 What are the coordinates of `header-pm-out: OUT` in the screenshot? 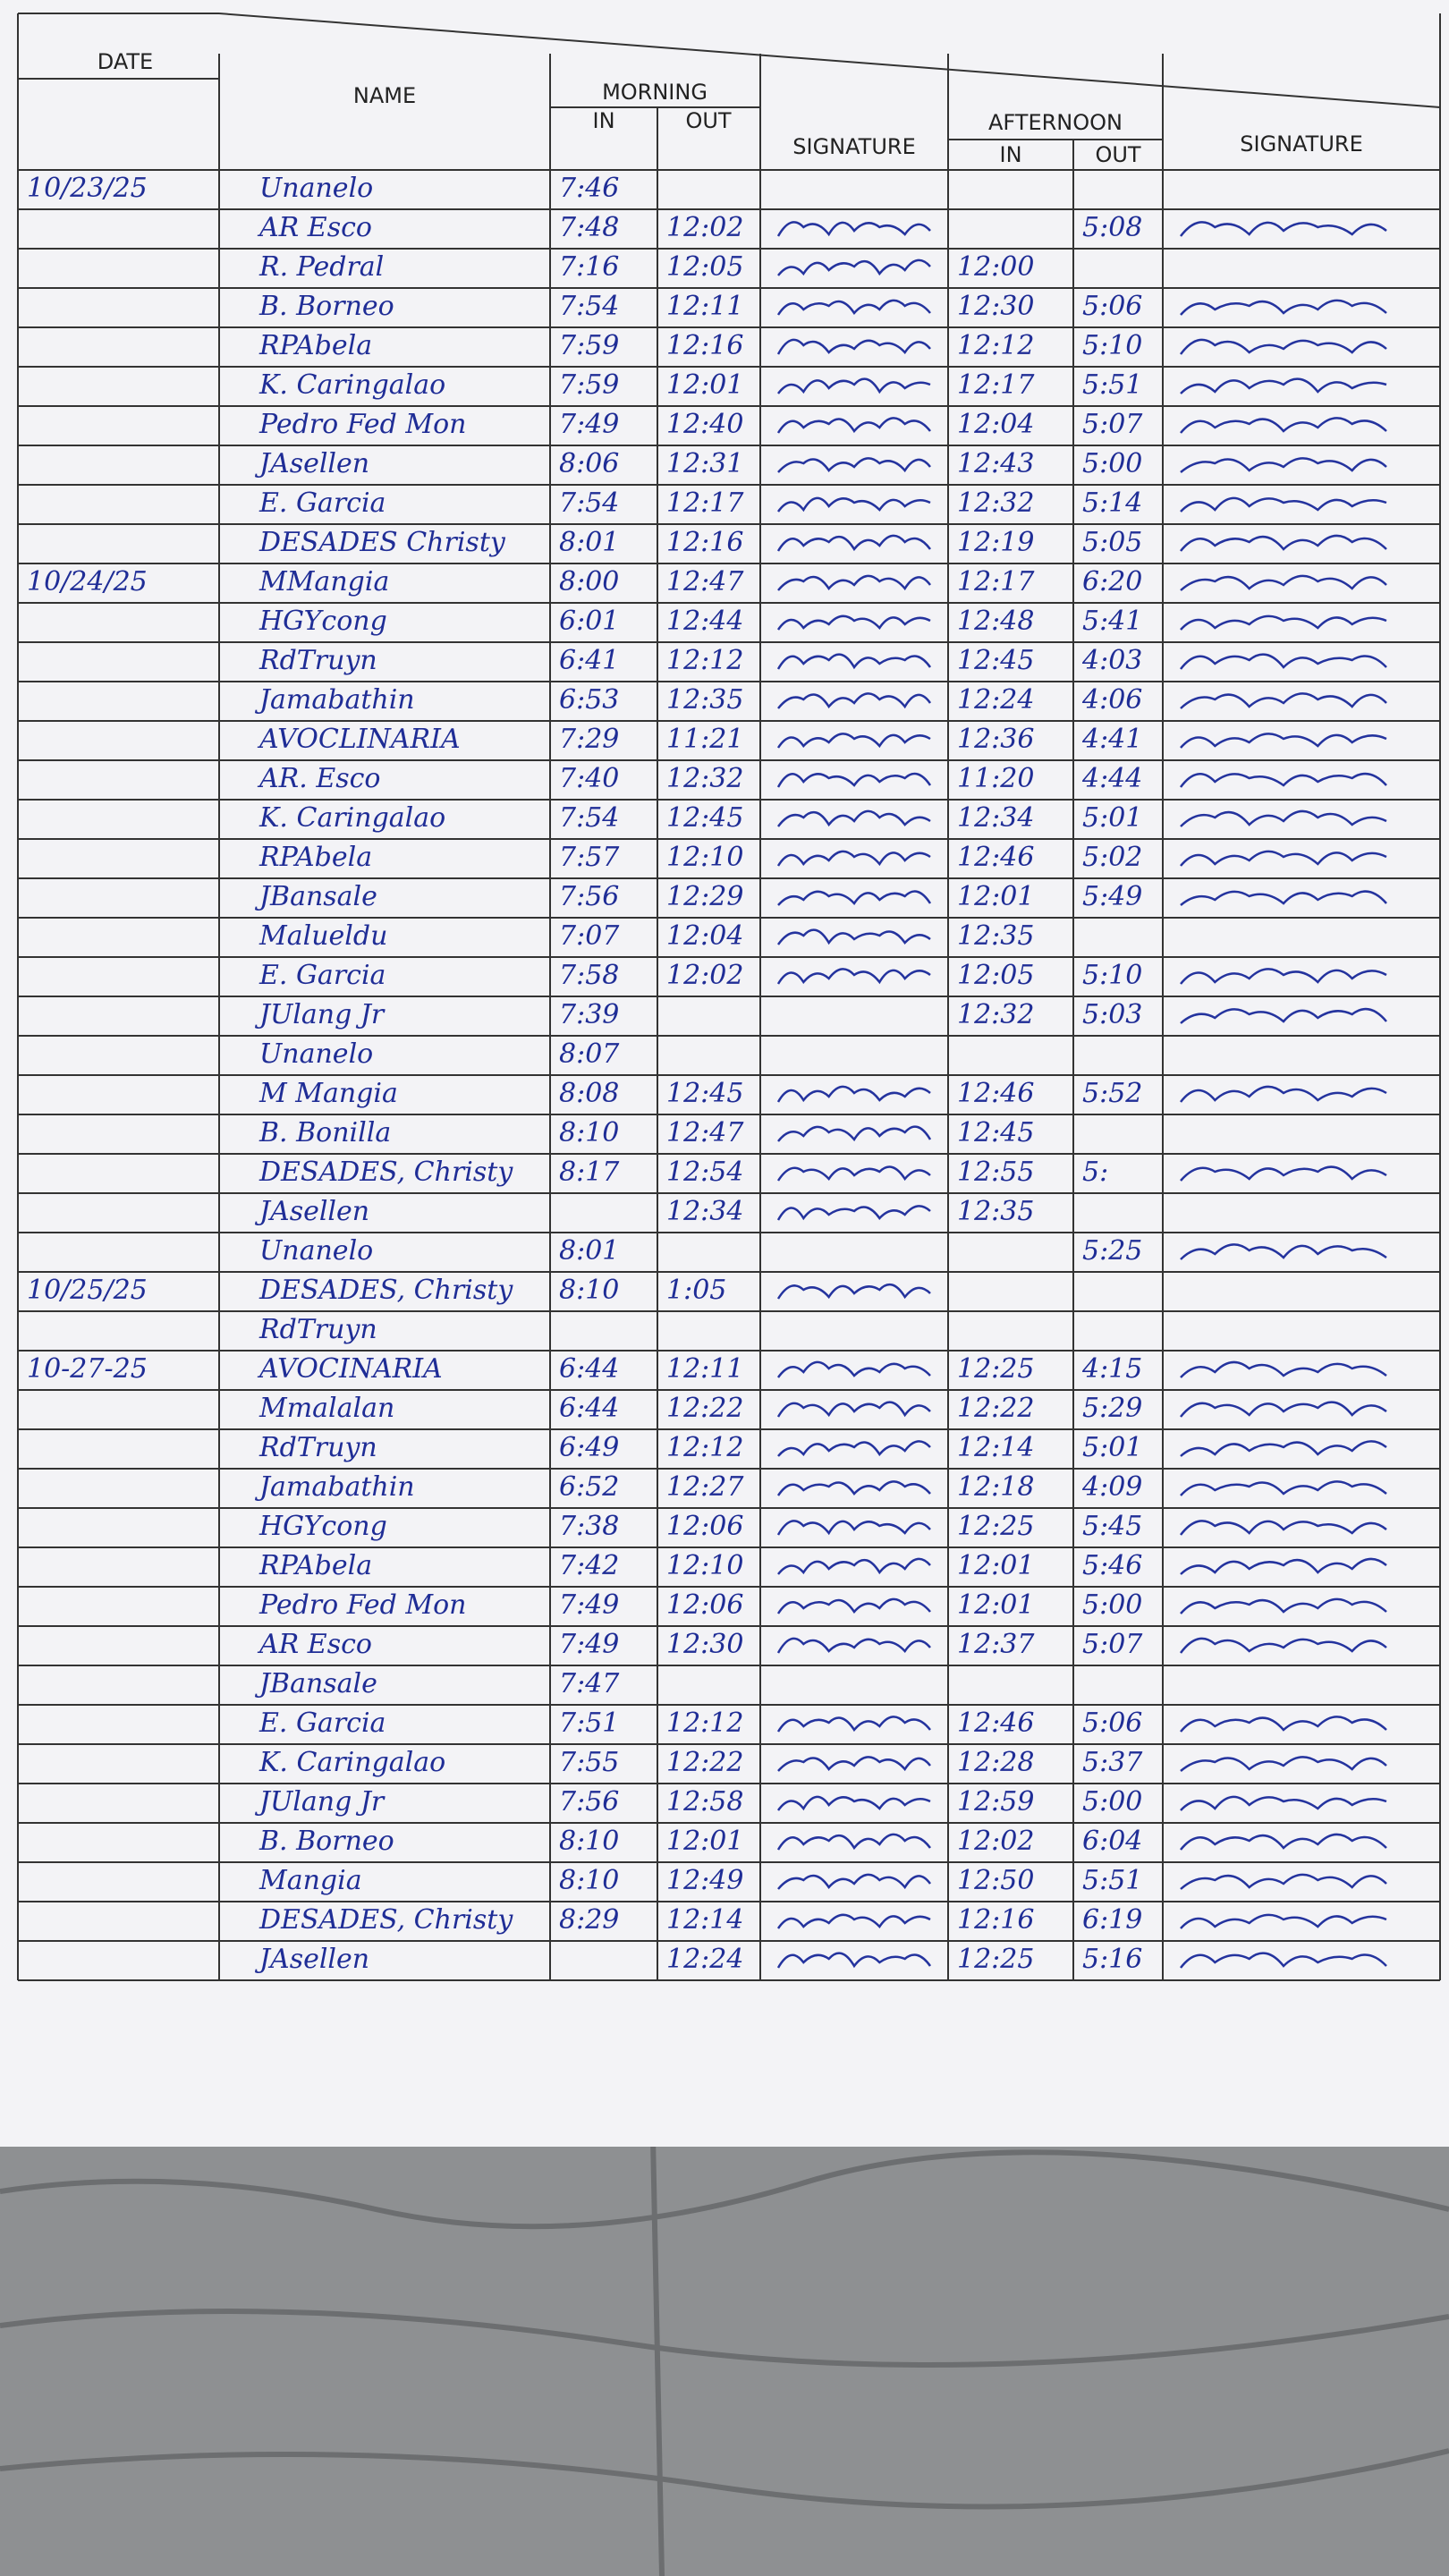 It's located at (1117, 154).